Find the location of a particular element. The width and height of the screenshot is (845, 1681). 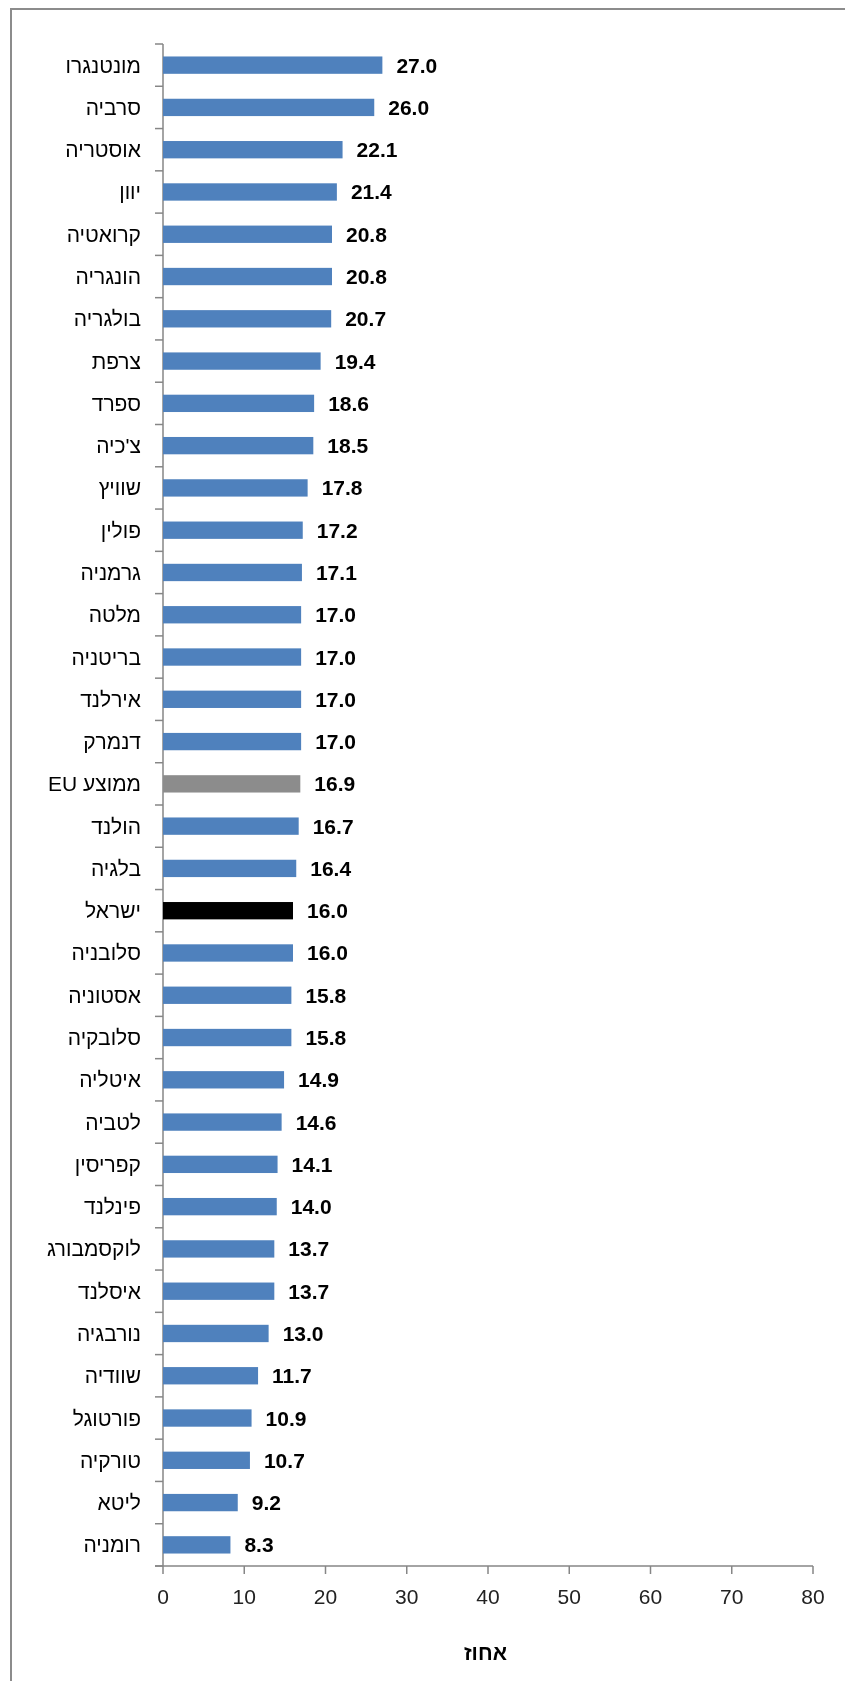

data-label: 17.2 is located at coordinates (337, 530).